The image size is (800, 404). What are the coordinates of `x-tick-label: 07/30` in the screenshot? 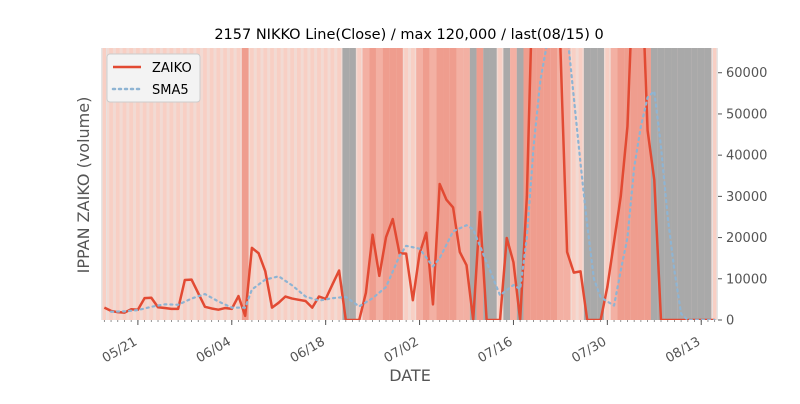 It's located at (589, 350).